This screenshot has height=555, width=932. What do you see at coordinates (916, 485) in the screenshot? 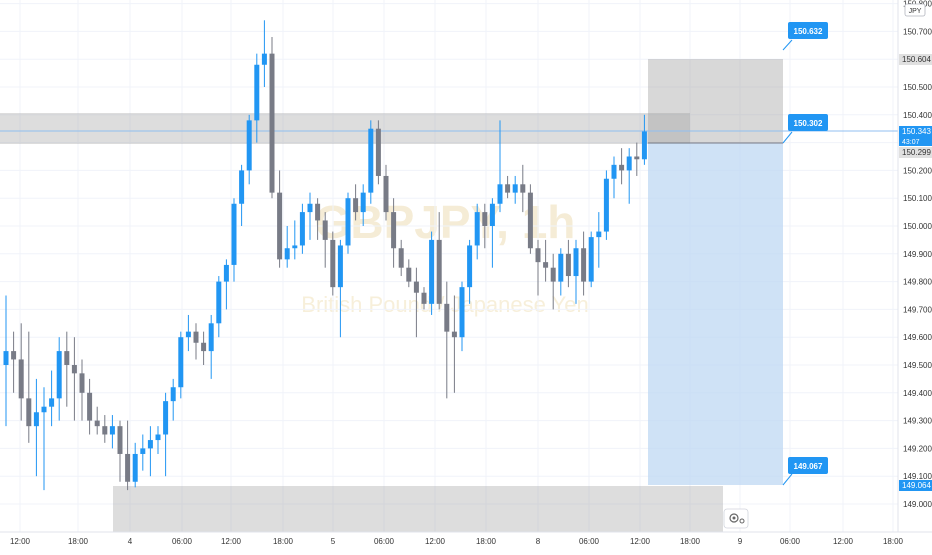
I see `svg-text: 149.064` at bounding box center [916, 485].